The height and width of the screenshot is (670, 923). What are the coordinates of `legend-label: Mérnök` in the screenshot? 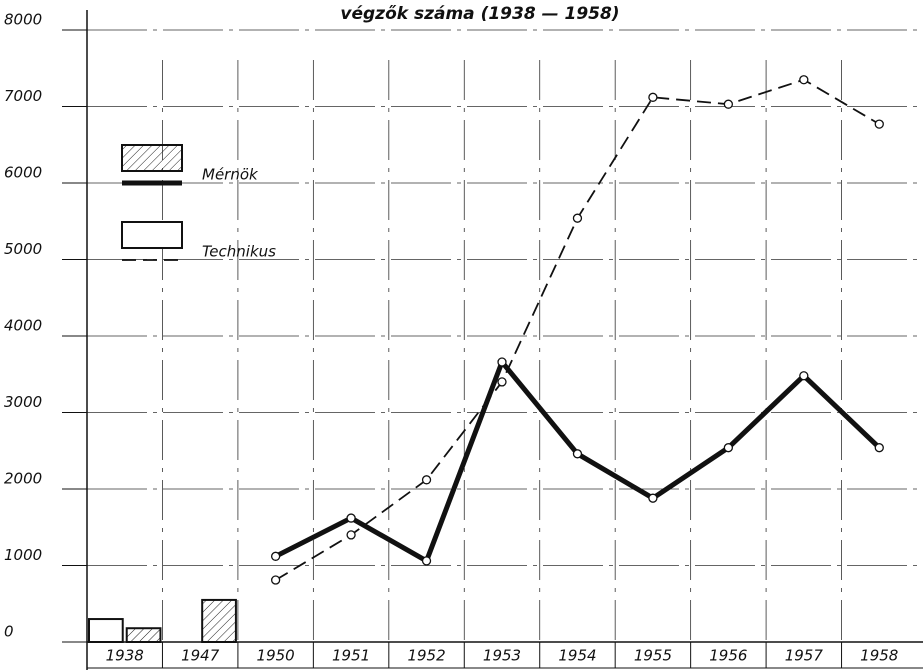 It's located at (230, 175).